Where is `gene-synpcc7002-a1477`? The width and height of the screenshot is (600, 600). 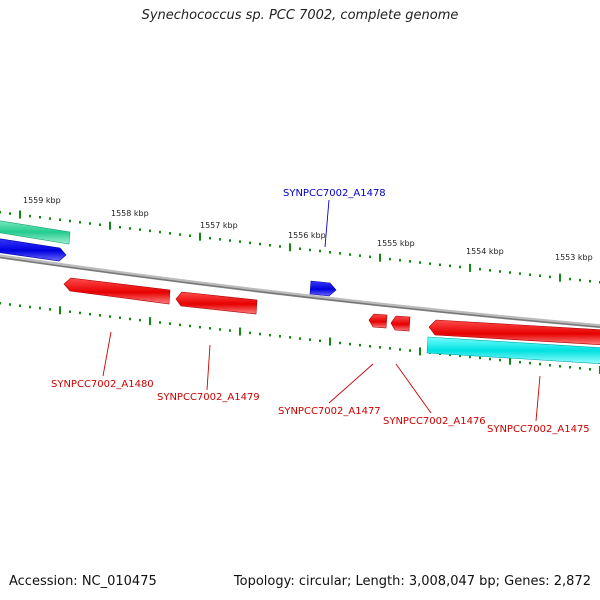 gene-synpcc7002-a1477 is located at coordinates (378, 321).